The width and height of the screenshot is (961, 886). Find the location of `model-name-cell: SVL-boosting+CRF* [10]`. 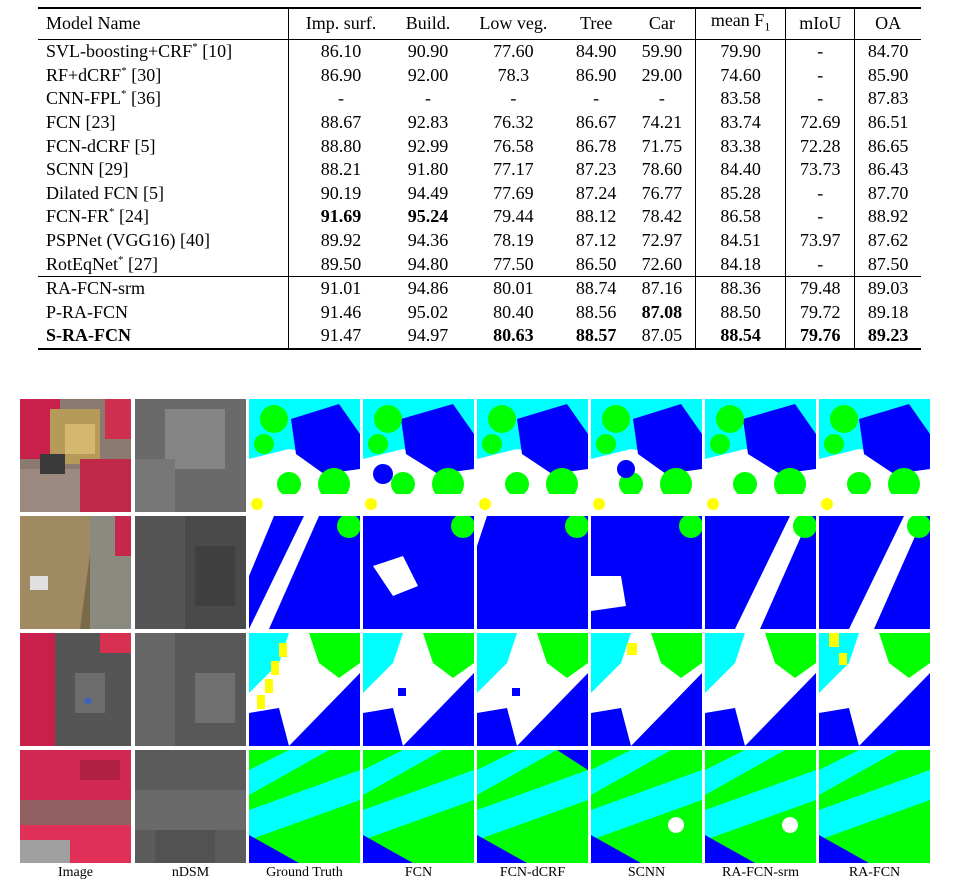

model-name-cell: SVL-boosting+CRF* [10] is located at coordinates (163, 52).